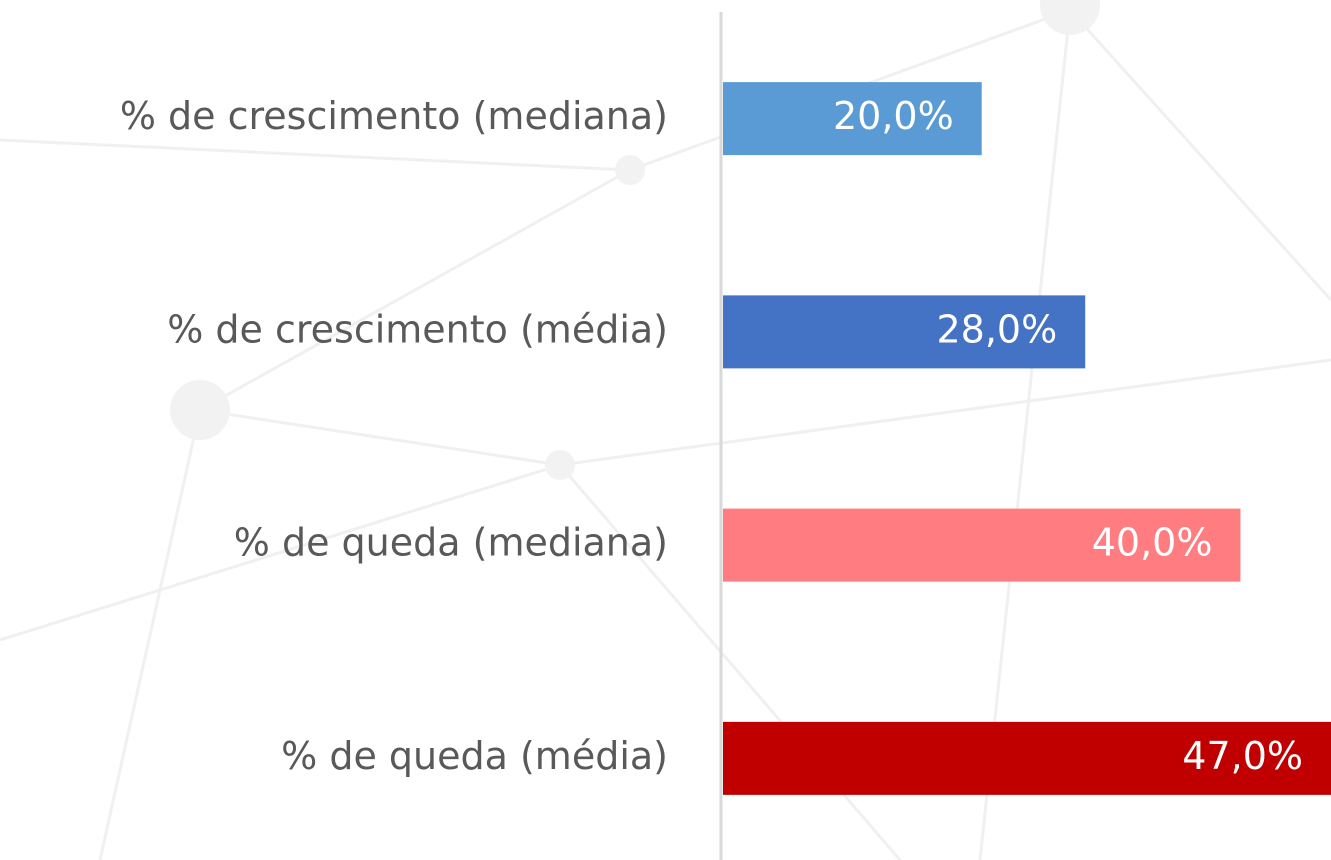 This screenshot has width=1331, height=860. What do you see at coordinates (893, 116) in the screenshot?
I see `value-label: 20,0%` at bounding box center [893, 116].